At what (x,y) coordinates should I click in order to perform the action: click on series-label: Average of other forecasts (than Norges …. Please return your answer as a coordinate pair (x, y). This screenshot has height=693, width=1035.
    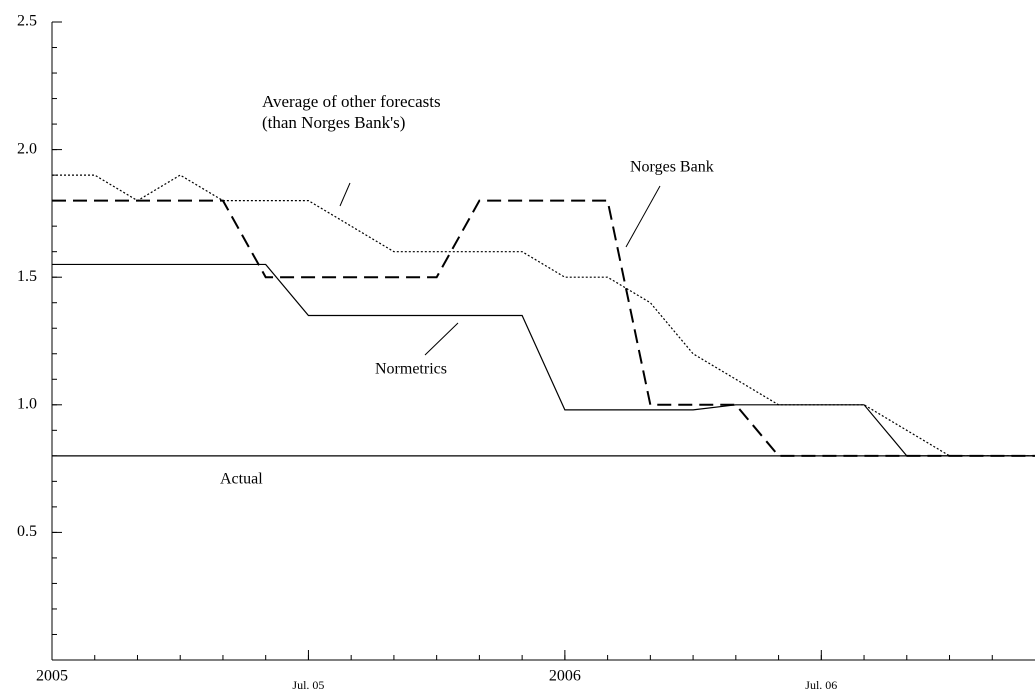
    Looking at the image, I should click on (351, 112).